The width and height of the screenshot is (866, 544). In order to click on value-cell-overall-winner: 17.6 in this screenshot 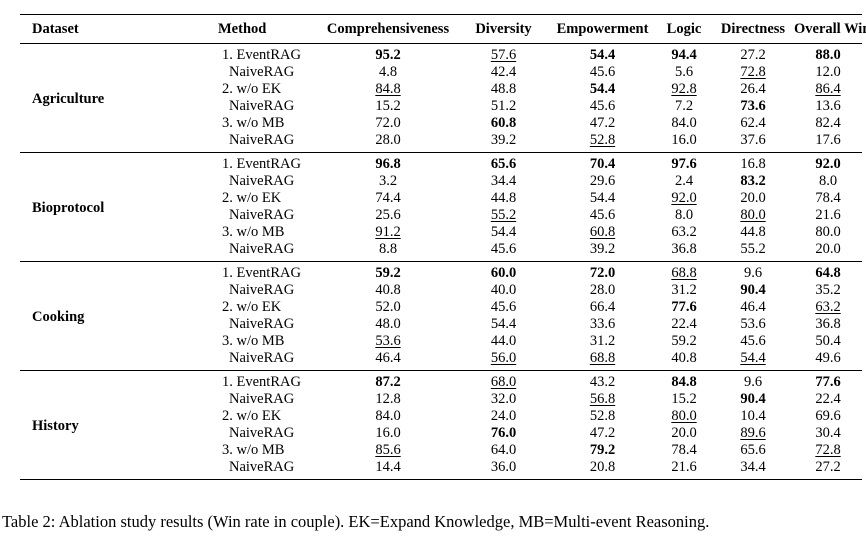, I will do `click(828, 142)`.